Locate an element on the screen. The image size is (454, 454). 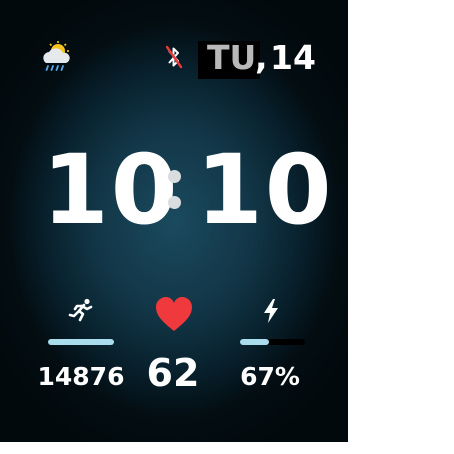
date-number: 14 is located at coordinates (293, 57).